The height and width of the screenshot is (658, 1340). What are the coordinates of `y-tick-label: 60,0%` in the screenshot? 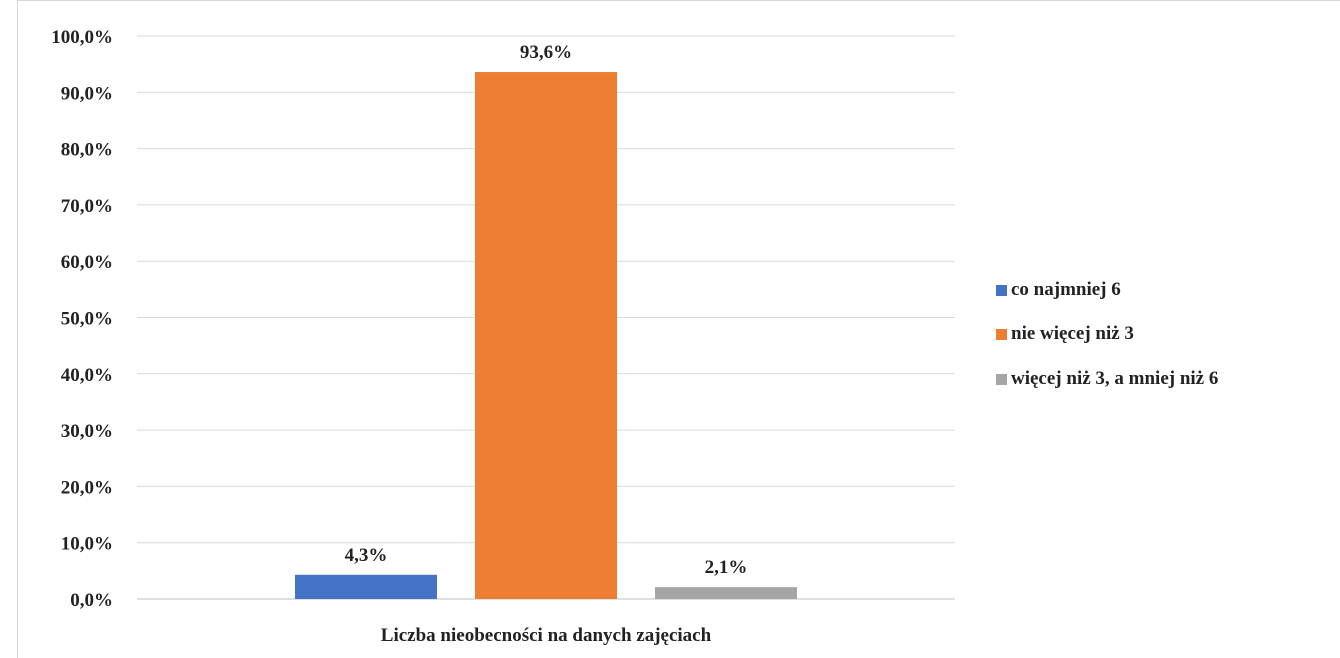 It's located at (87, 262).